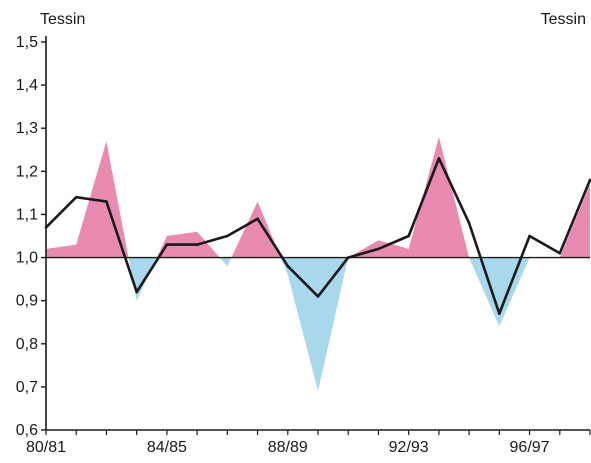  What do you see at coordinates (62, 19) in the screenshot?
I see `region-label-left: Tessin` at bounding box center [62, 19].